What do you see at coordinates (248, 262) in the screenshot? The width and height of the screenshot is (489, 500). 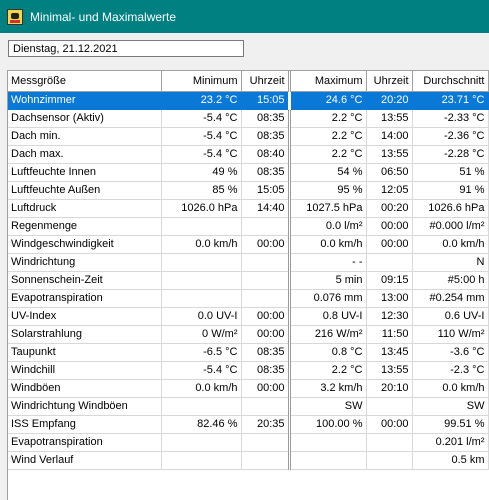 I see `table-row: Windrichtung - - N` at bounding box center [248, 262].